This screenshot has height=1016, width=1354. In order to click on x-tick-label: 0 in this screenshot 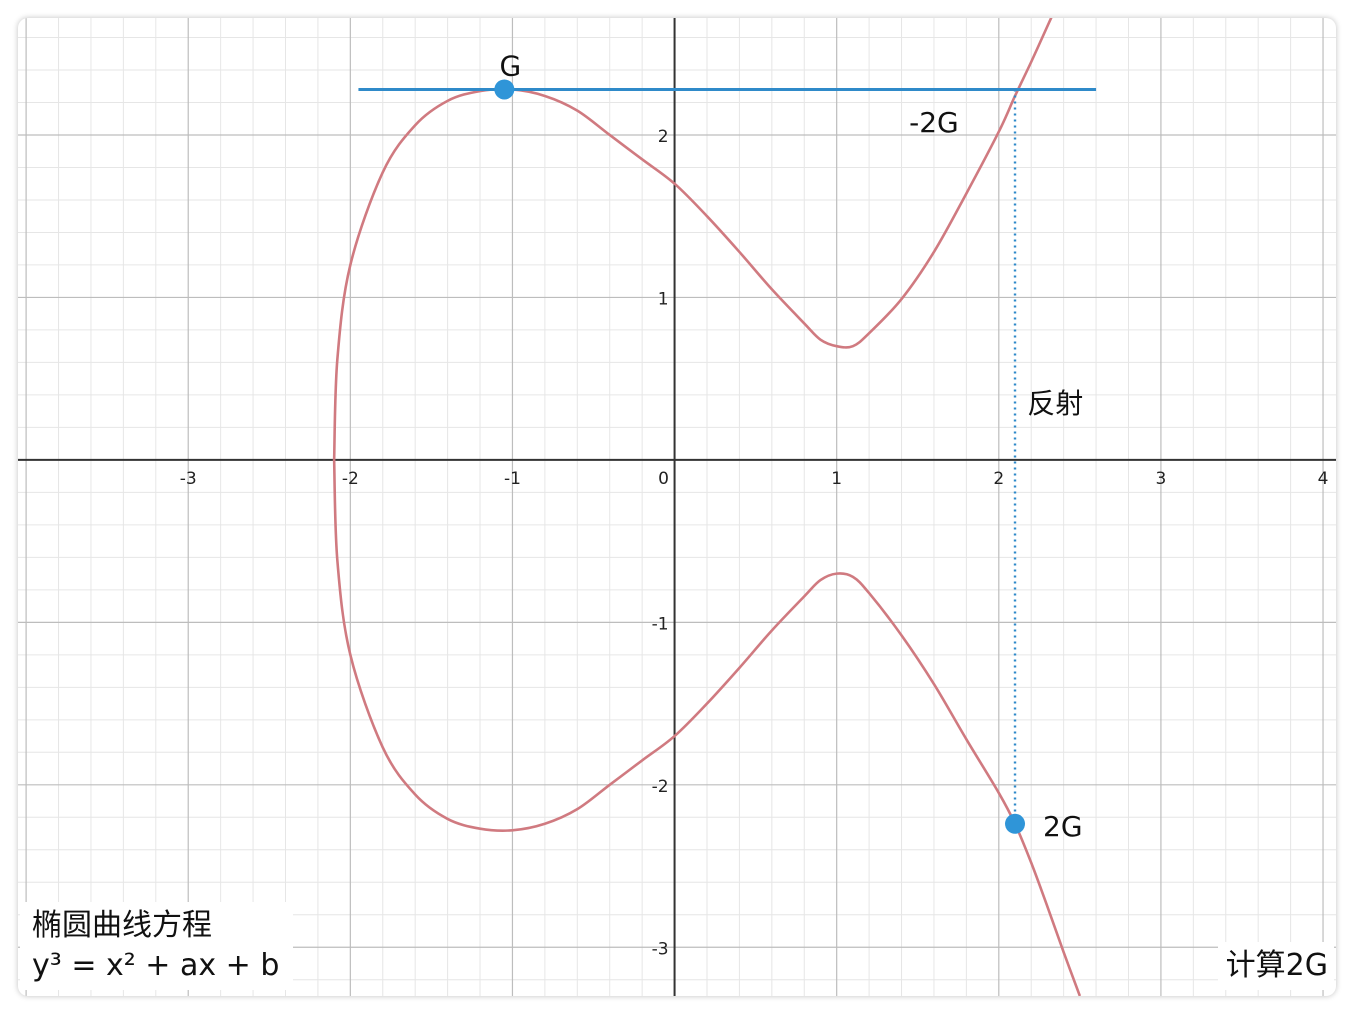, I will do `click(663, 479)`.